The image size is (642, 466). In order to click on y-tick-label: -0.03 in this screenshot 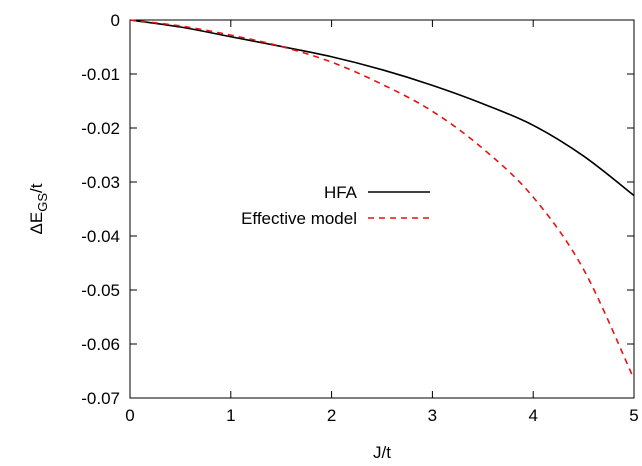, I will do `click(100, 182)`.